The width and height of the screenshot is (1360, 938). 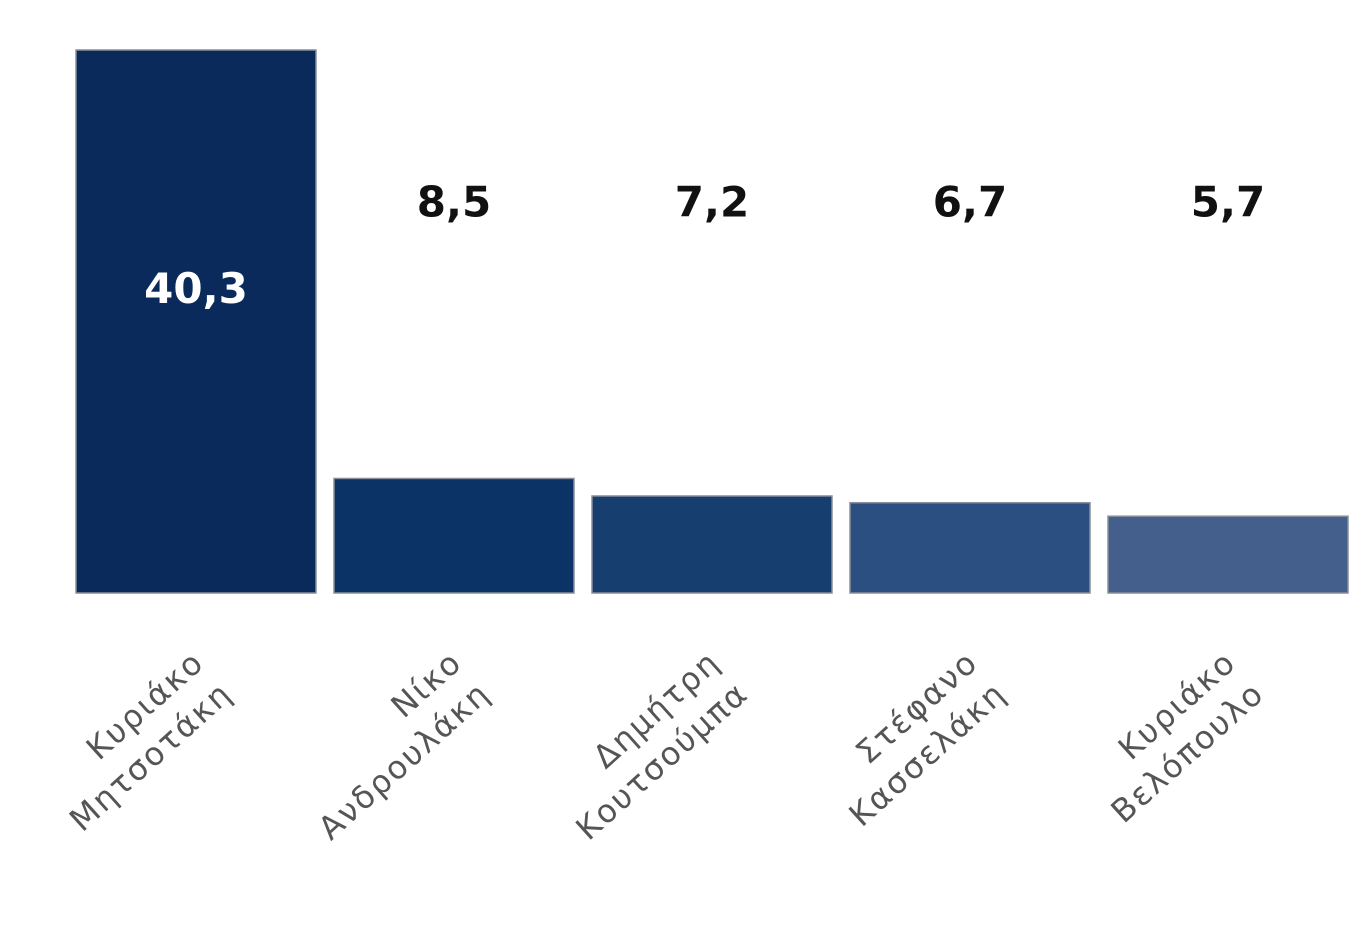 What do you see at coordinates (196, 288) in the screenshot?
I see `value-label: 40,3` at bounding box center [196, 288].